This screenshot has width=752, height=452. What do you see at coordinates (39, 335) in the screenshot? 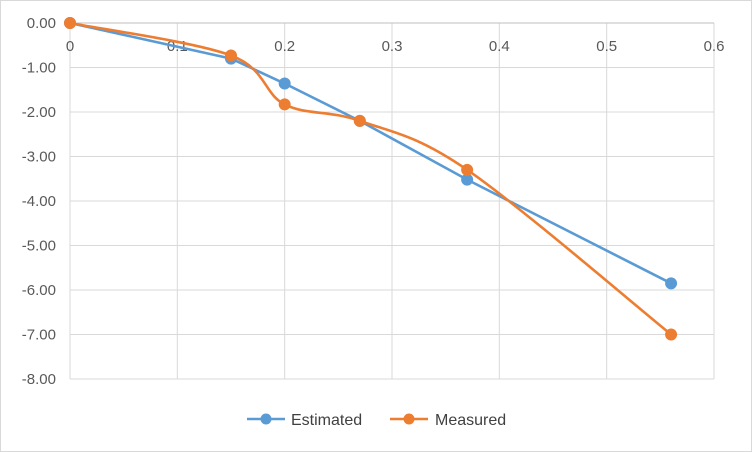
I see `y-tick-label: -7.00` at bounding box center [39, 335].